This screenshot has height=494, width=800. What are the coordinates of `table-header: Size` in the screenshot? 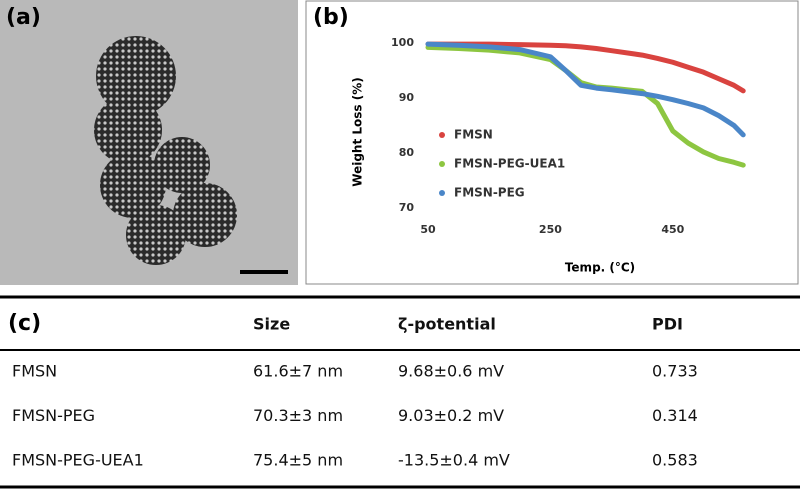 It's located at (271, 324).